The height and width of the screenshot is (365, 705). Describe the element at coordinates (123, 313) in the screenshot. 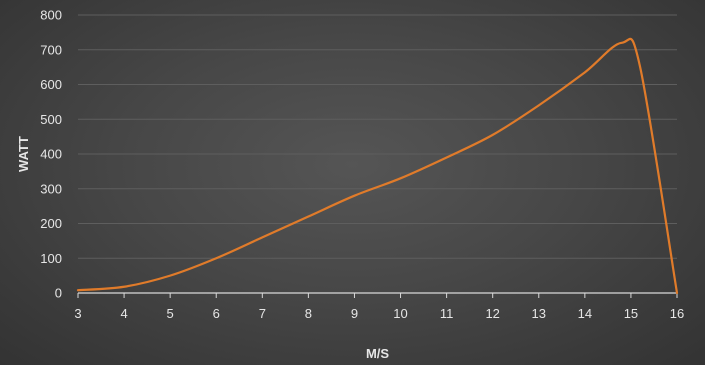

I see `x-tick-label: 4` at that location.